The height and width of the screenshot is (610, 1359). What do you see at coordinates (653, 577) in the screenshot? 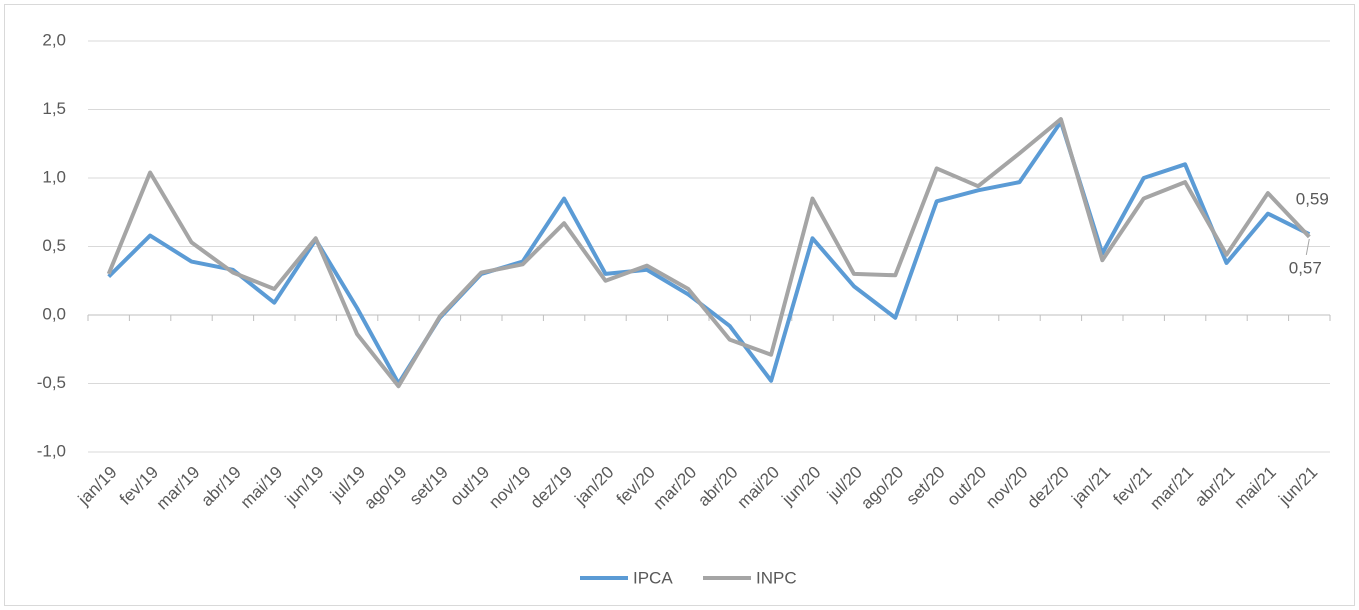
I see `legend-label: IPCA` at bounding box center [653, 577].